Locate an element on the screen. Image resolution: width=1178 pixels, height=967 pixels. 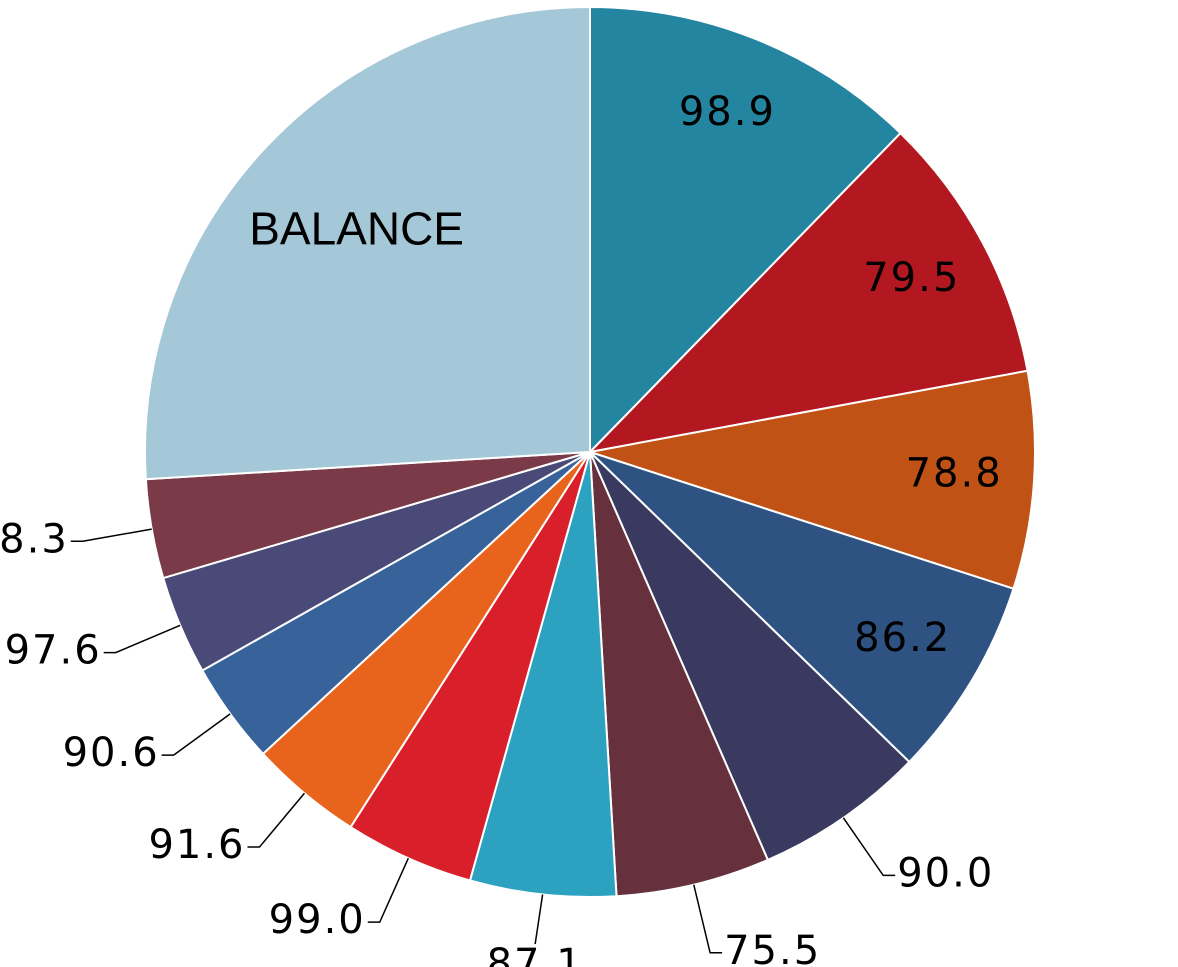
value-label: 79.5 is located at coordinates (911, 278).